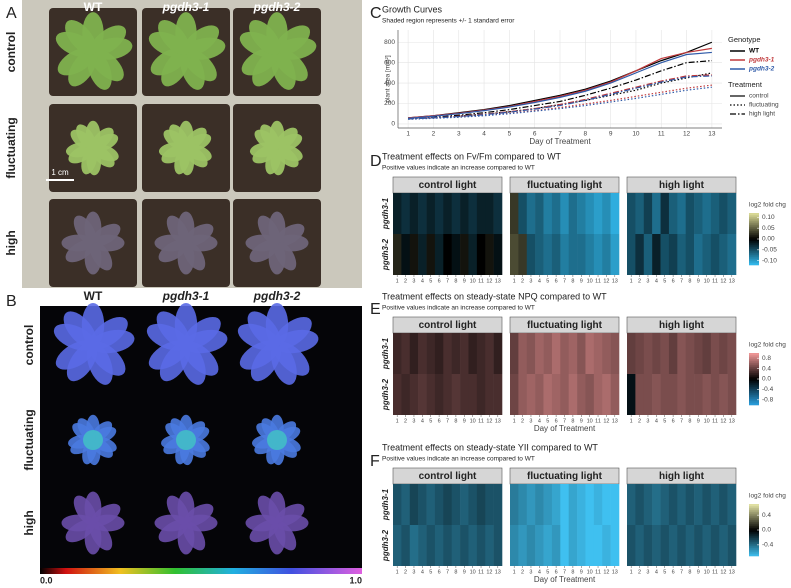  I want to click on colorbar-tick-label: -0.8, so click(768, 400).